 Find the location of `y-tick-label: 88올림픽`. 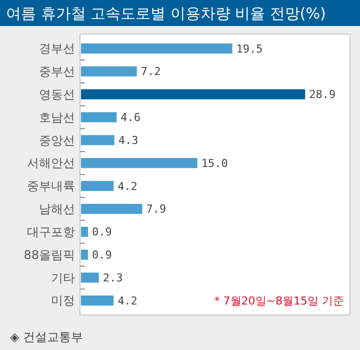

y-tick-label: 88올림픽 is located at coordinates (49, 255).